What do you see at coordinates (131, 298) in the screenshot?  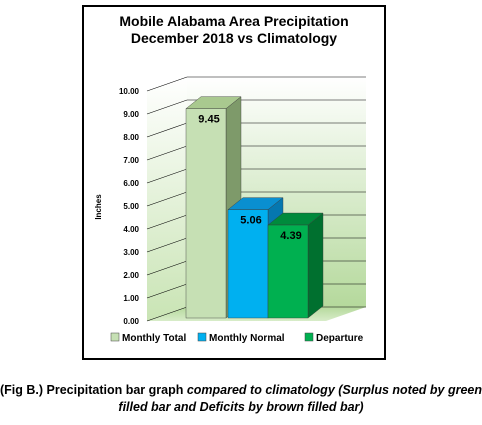 I see `y-tick-label: 1.00` at bounding box center [131, 298].